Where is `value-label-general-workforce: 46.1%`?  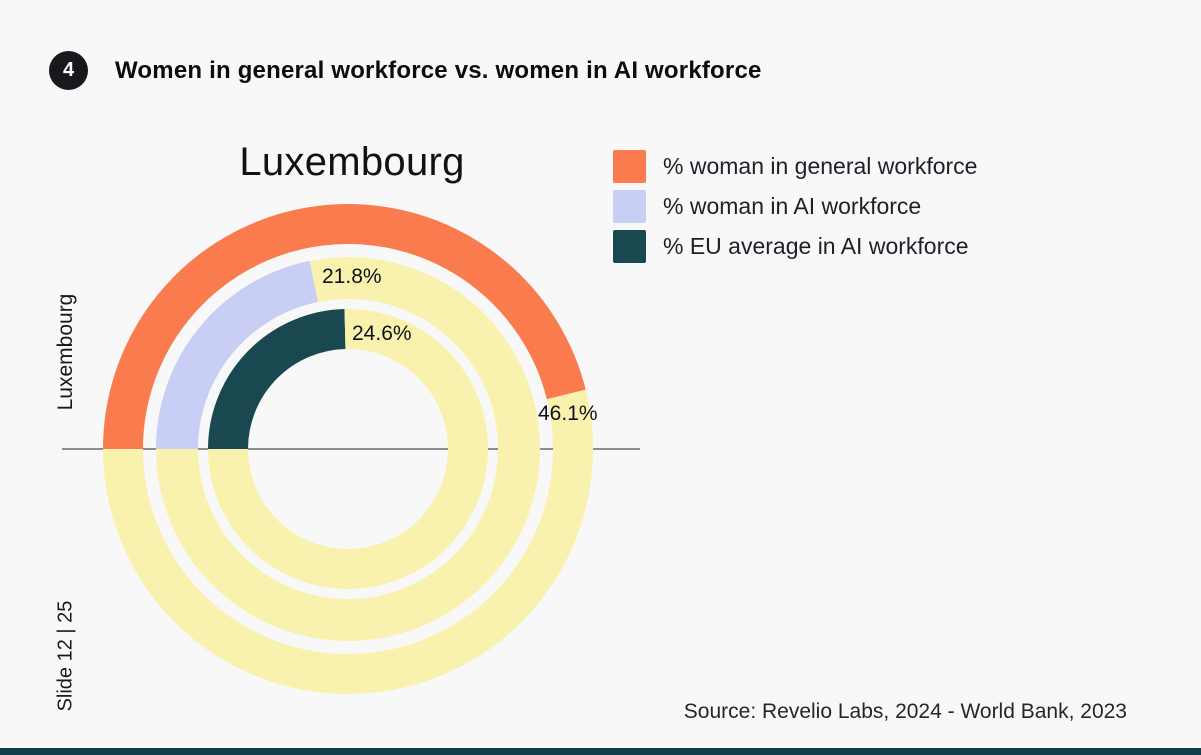
value-label-general-workforce: 46.1% is located at coordinates (568, 413).